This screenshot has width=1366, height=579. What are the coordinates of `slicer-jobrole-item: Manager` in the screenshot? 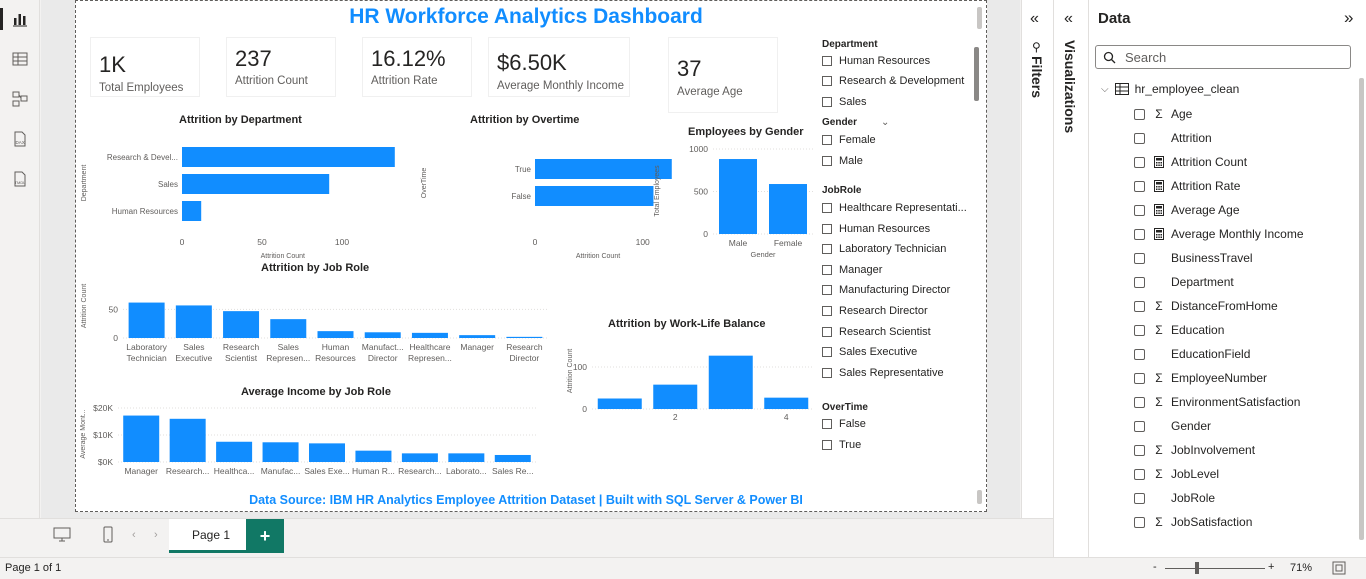 It's located at (896, 270).